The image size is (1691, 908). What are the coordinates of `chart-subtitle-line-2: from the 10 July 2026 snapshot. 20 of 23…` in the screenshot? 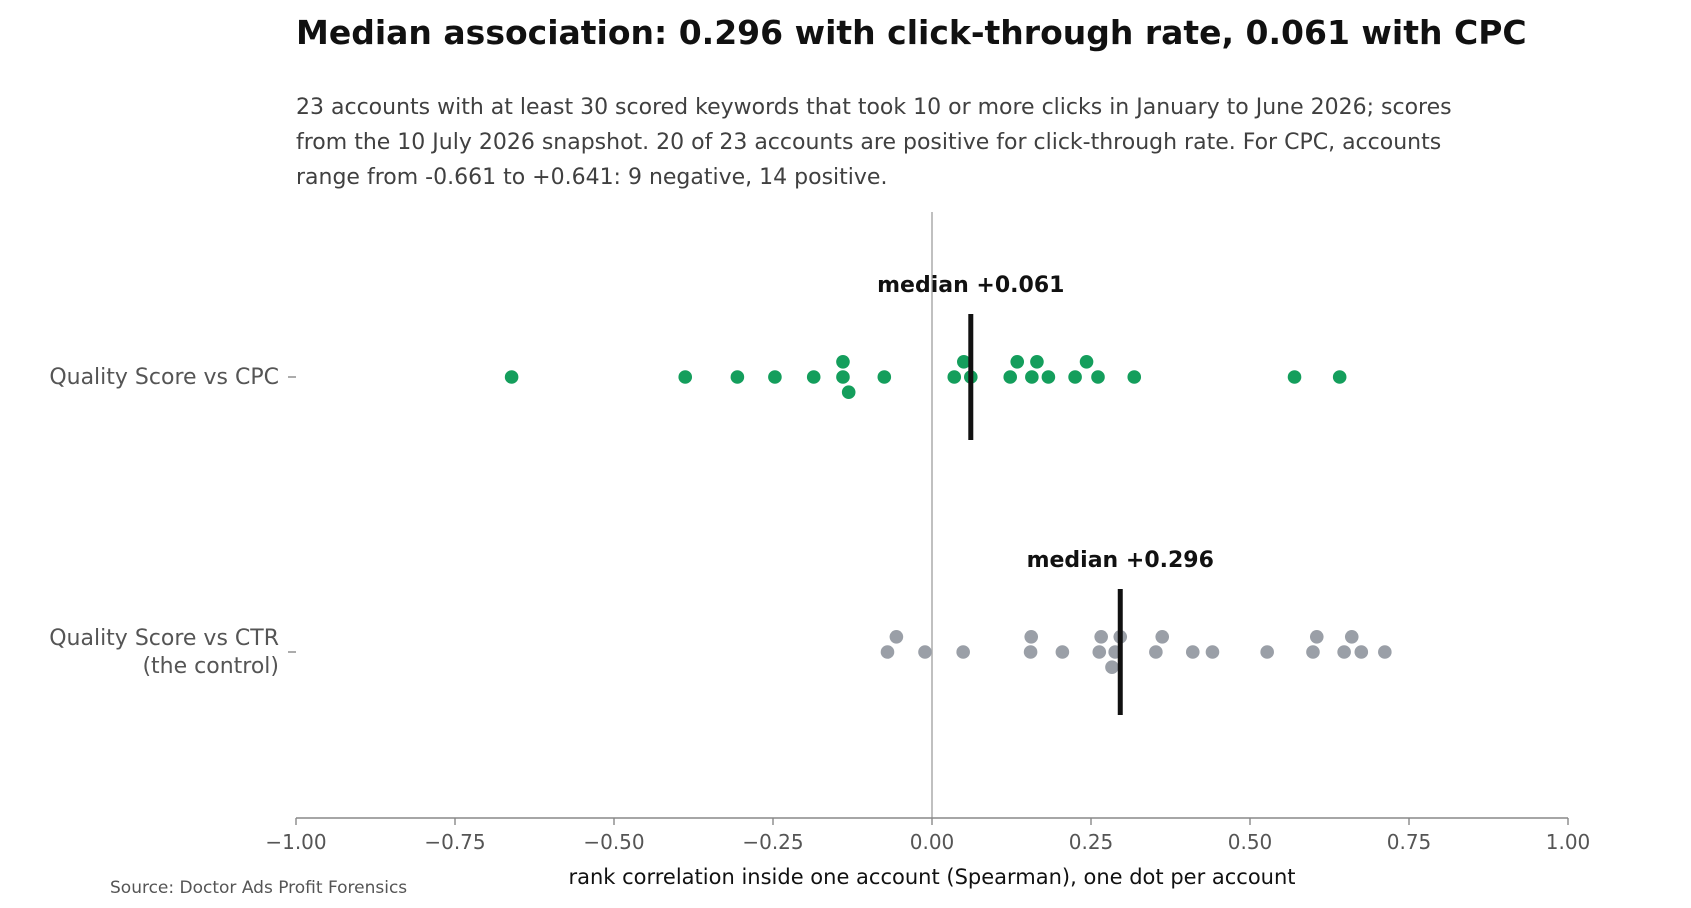 It's located at (868, 142).